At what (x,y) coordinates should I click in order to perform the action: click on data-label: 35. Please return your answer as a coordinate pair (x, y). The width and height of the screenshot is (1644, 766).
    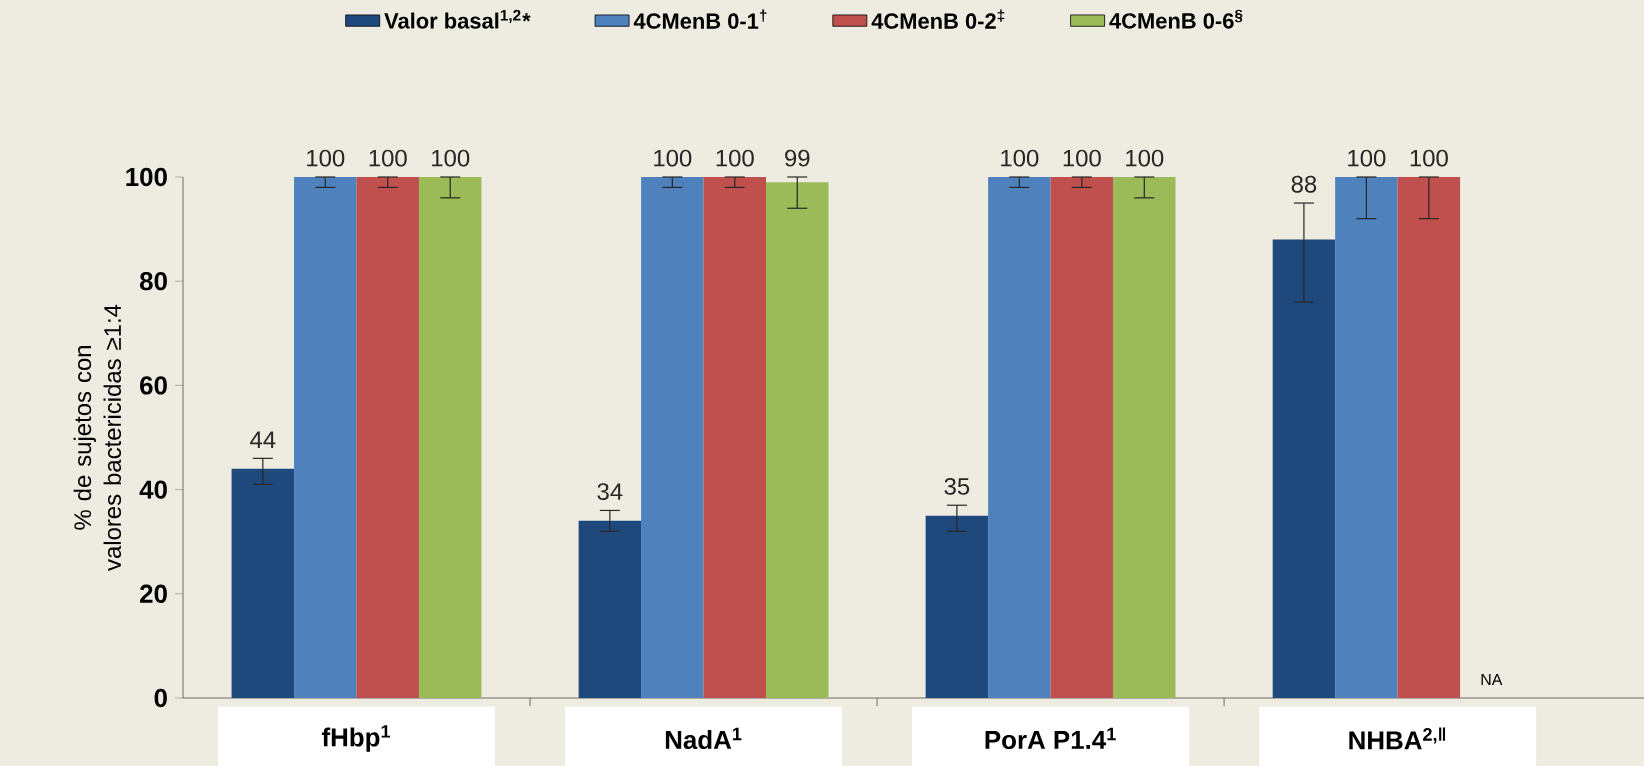
    Looking at the image, I should click on (957, 486).